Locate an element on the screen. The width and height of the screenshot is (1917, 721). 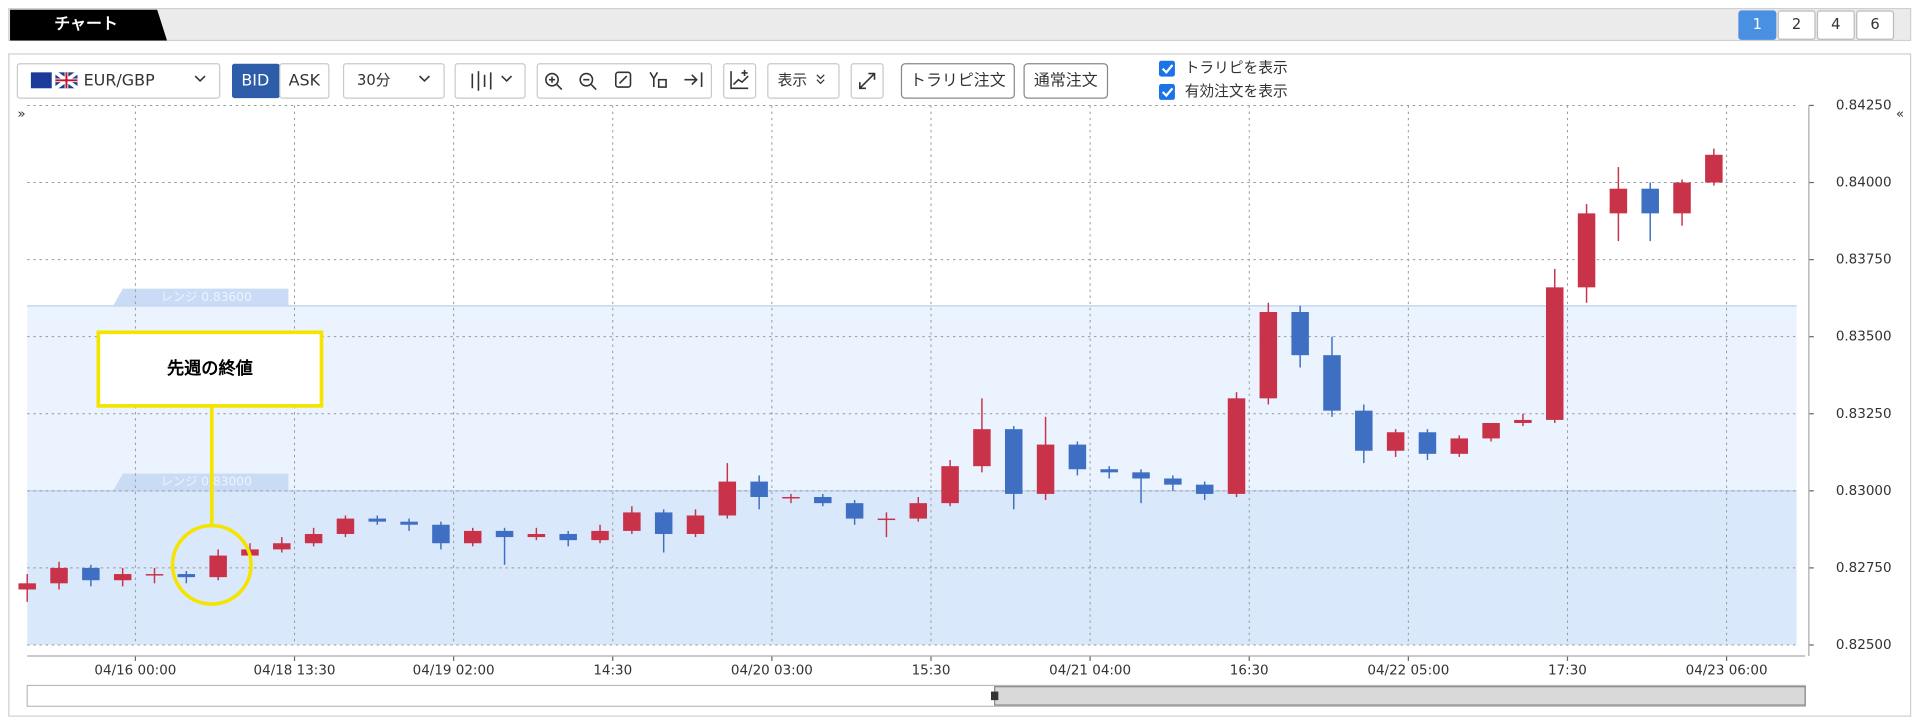
collapse-left: » is located at coordinates (21, 114).